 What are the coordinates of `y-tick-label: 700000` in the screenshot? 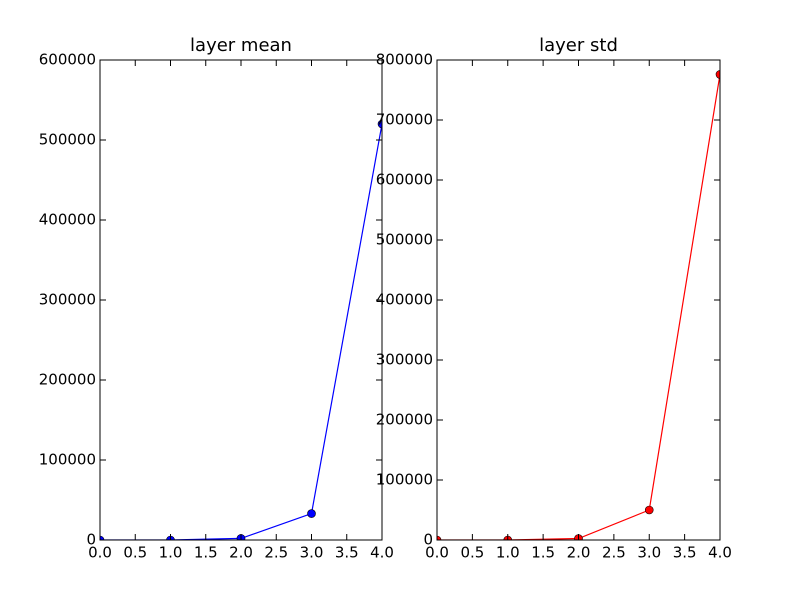 It's located at (404, 120).